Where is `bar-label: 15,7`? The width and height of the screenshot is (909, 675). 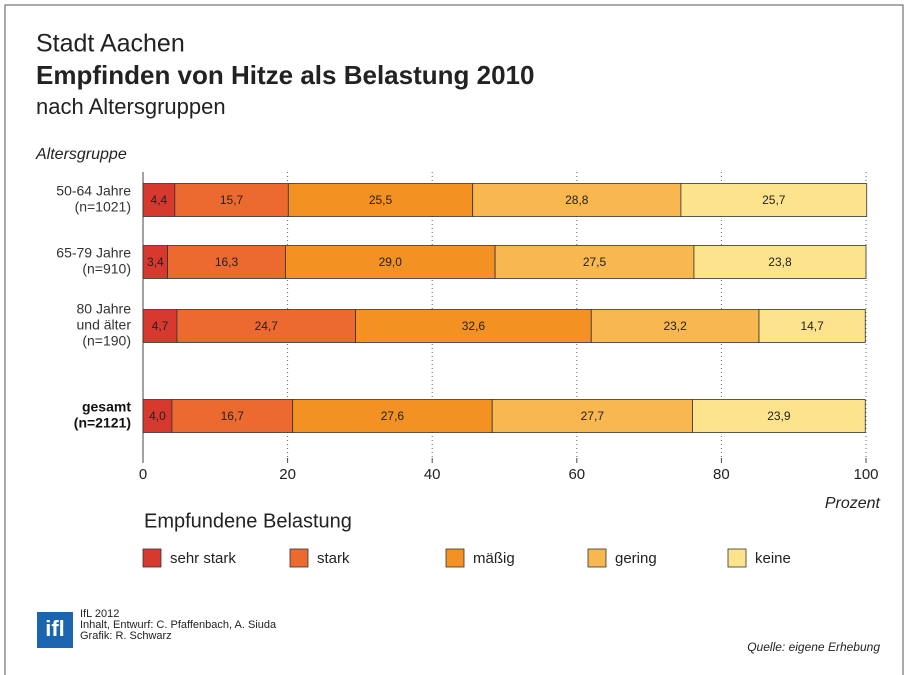
bar-label: 15,7 is located at coordinates (232, 200).